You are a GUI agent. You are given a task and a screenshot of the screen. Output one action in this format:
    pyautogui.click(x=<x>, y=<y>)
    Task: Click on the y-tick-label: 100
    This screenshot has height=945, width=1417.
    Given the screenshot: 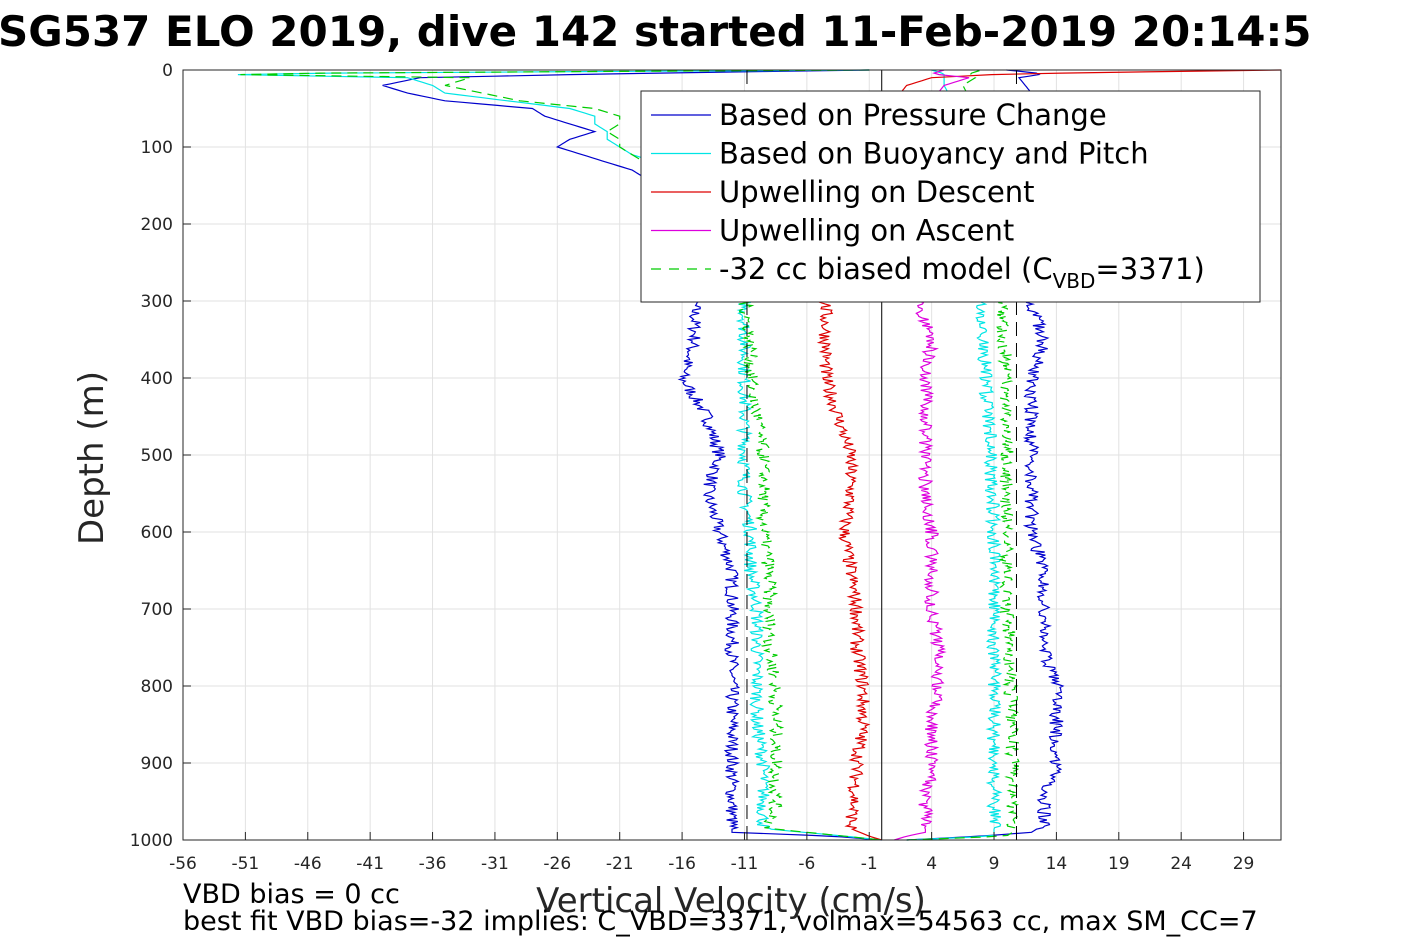 What is the action you would take?
    pyautogui.click(x=157, y=148)
    